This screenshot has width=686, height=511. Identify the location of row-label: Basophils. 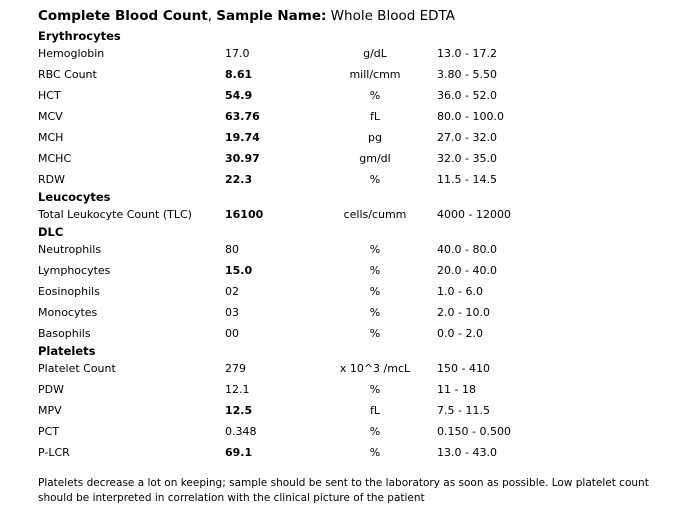
(64, 333).